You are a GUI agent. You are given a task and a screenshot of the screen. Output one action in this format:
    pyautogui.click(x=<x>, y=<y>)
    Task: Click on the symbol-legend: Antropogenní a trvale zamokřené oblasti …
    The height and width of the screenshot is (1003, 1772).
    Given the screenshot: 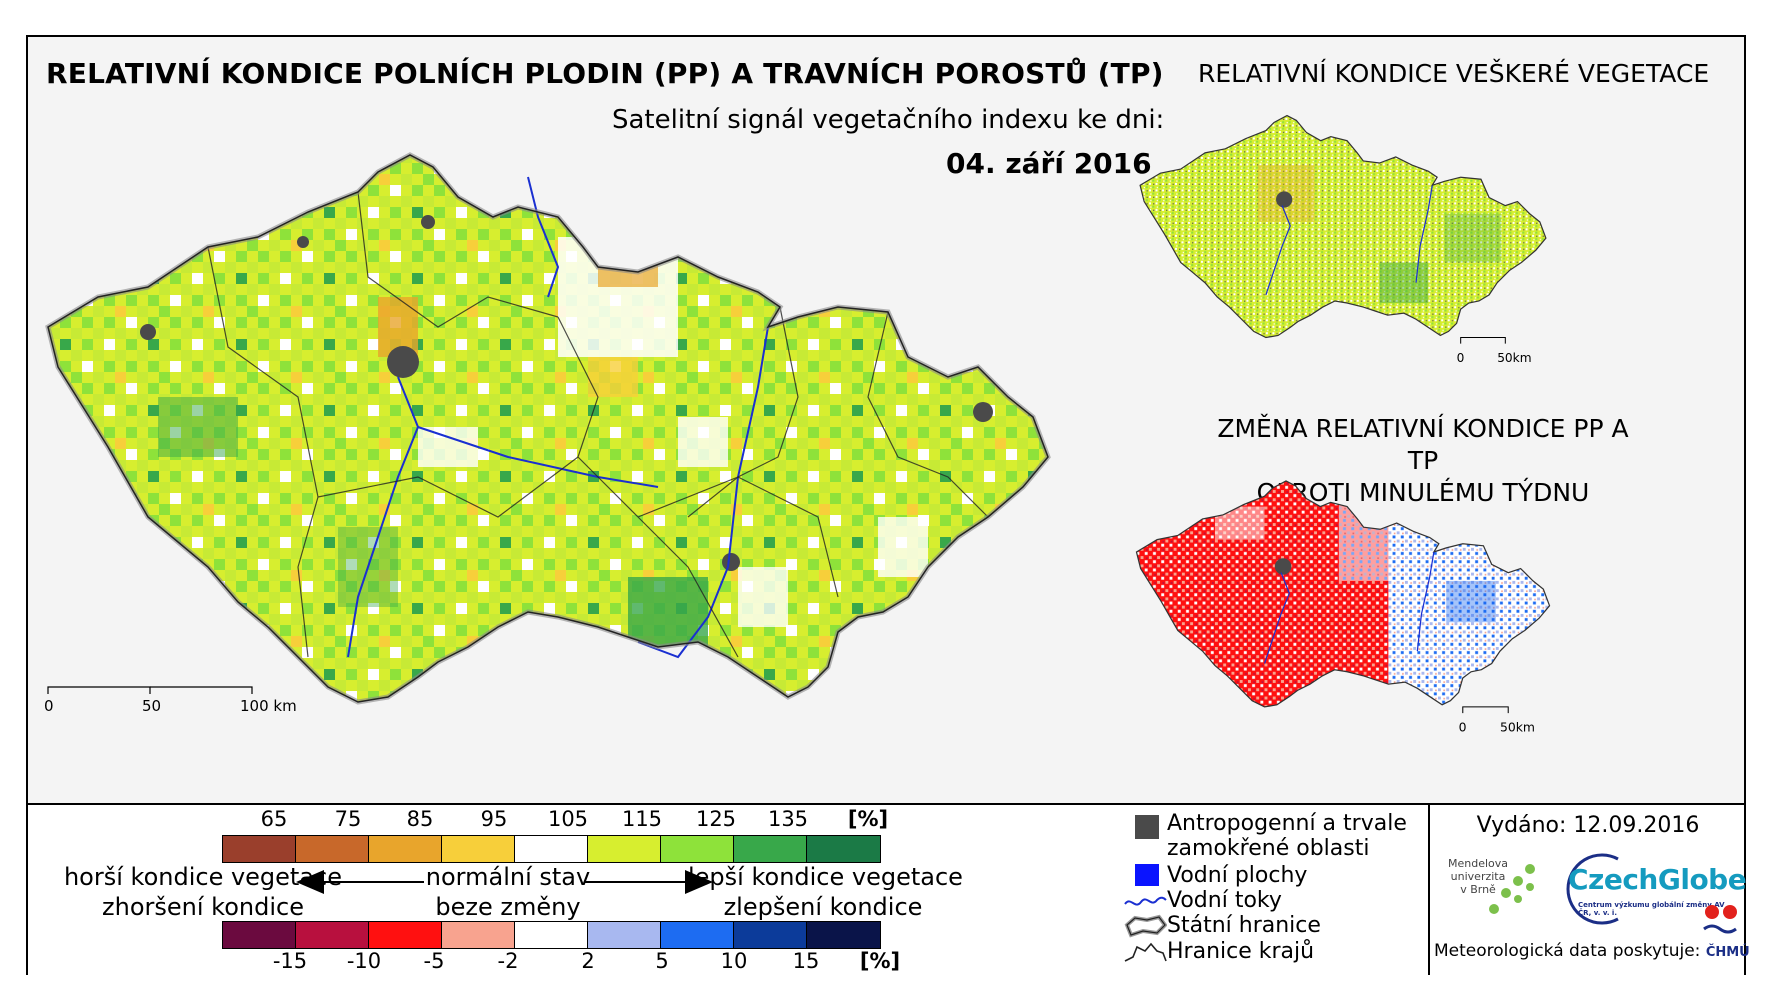 What is the action you would take?
    pyautogui.click(x=1273, y=890)
    